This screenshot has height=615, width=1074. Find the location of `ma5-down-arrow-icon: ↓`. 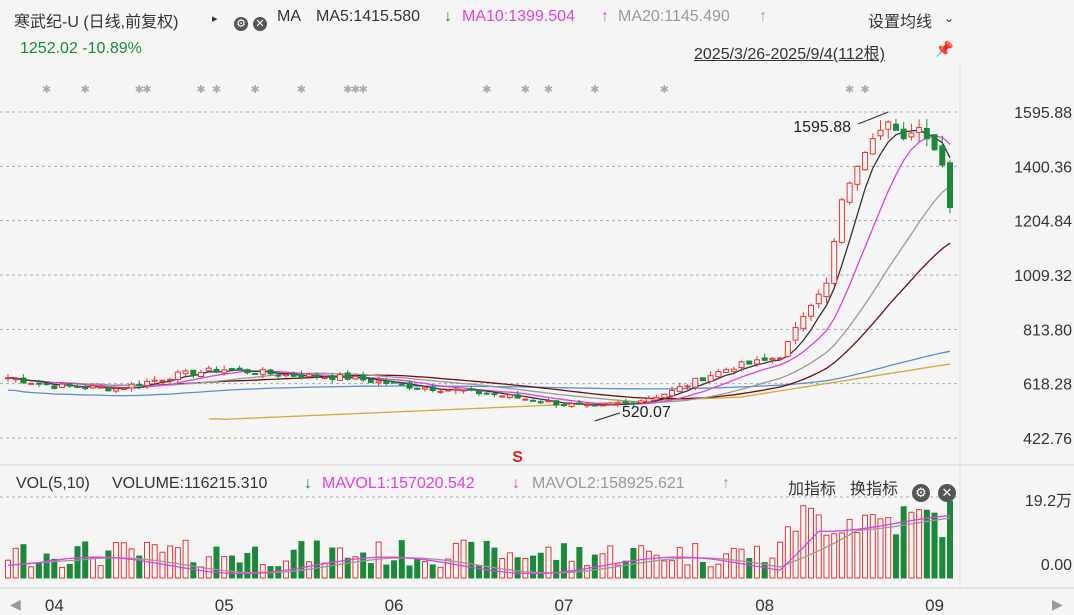

ma5-down-arrow-icon: ↓ is located at coordinates (448, 16).